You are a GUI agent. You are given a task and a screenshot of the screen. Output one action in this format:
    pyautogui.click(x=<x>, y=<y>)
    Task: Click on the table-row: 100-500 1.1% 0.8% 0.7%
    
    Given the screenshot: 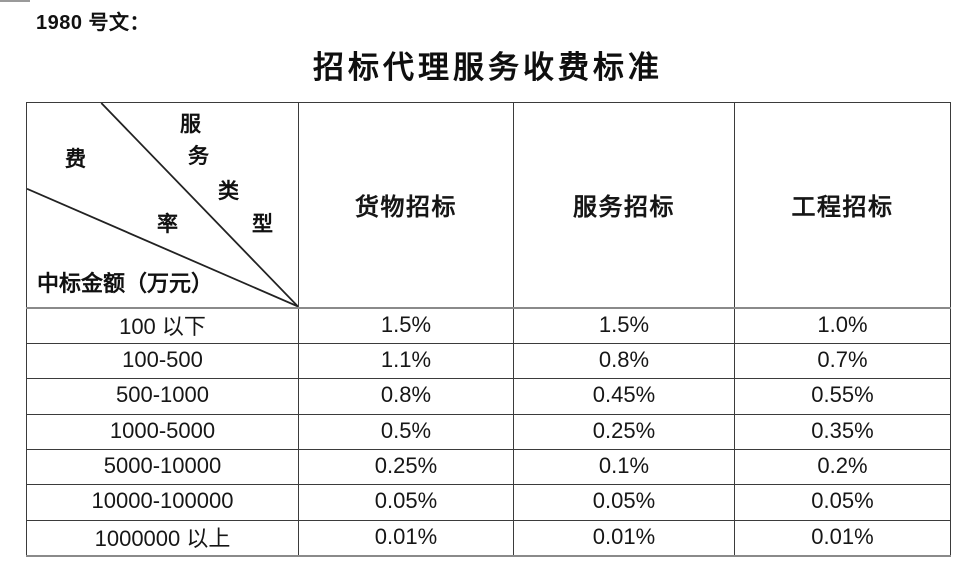 What is the action you would take?
    pyautogui.click(x=488, y=361)
    